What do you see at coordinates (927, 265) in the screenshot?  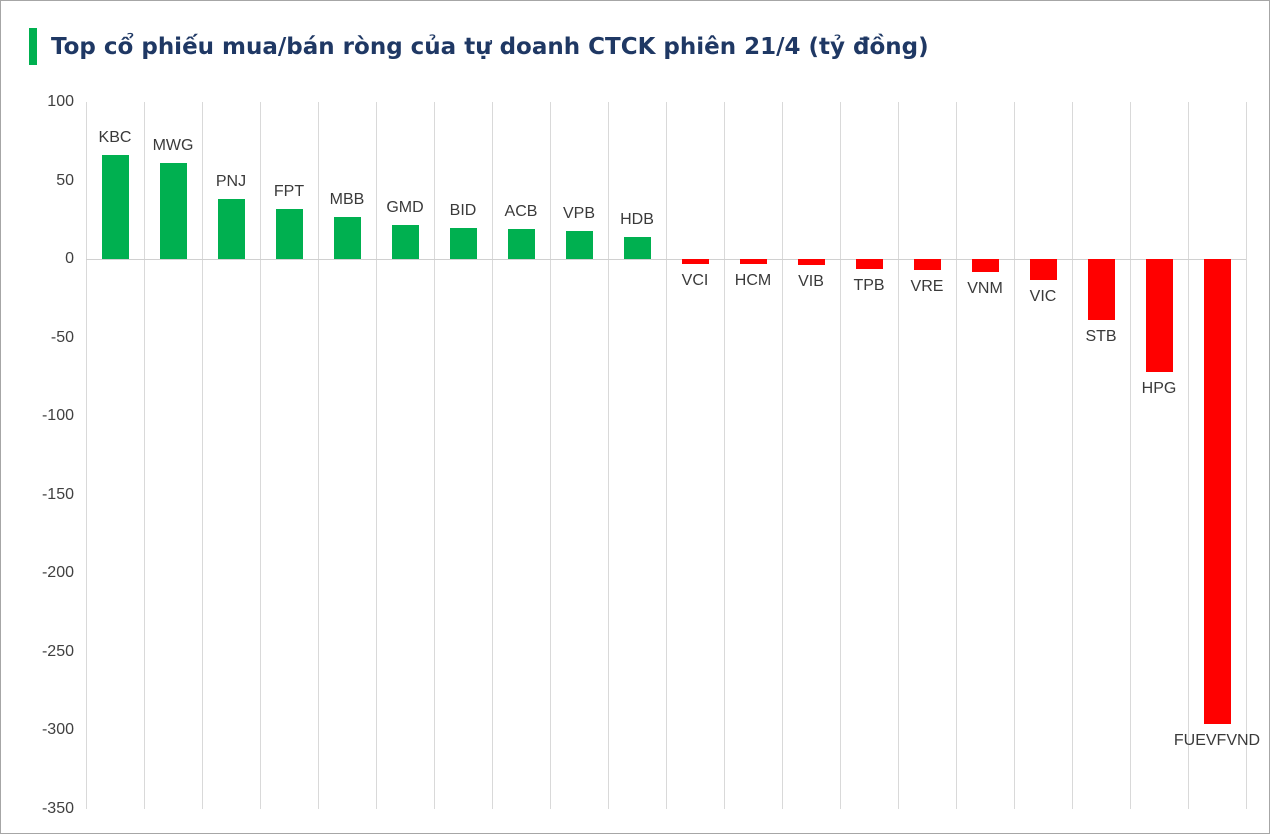 I see `bar-VRE` at bounding box center [927, 265].